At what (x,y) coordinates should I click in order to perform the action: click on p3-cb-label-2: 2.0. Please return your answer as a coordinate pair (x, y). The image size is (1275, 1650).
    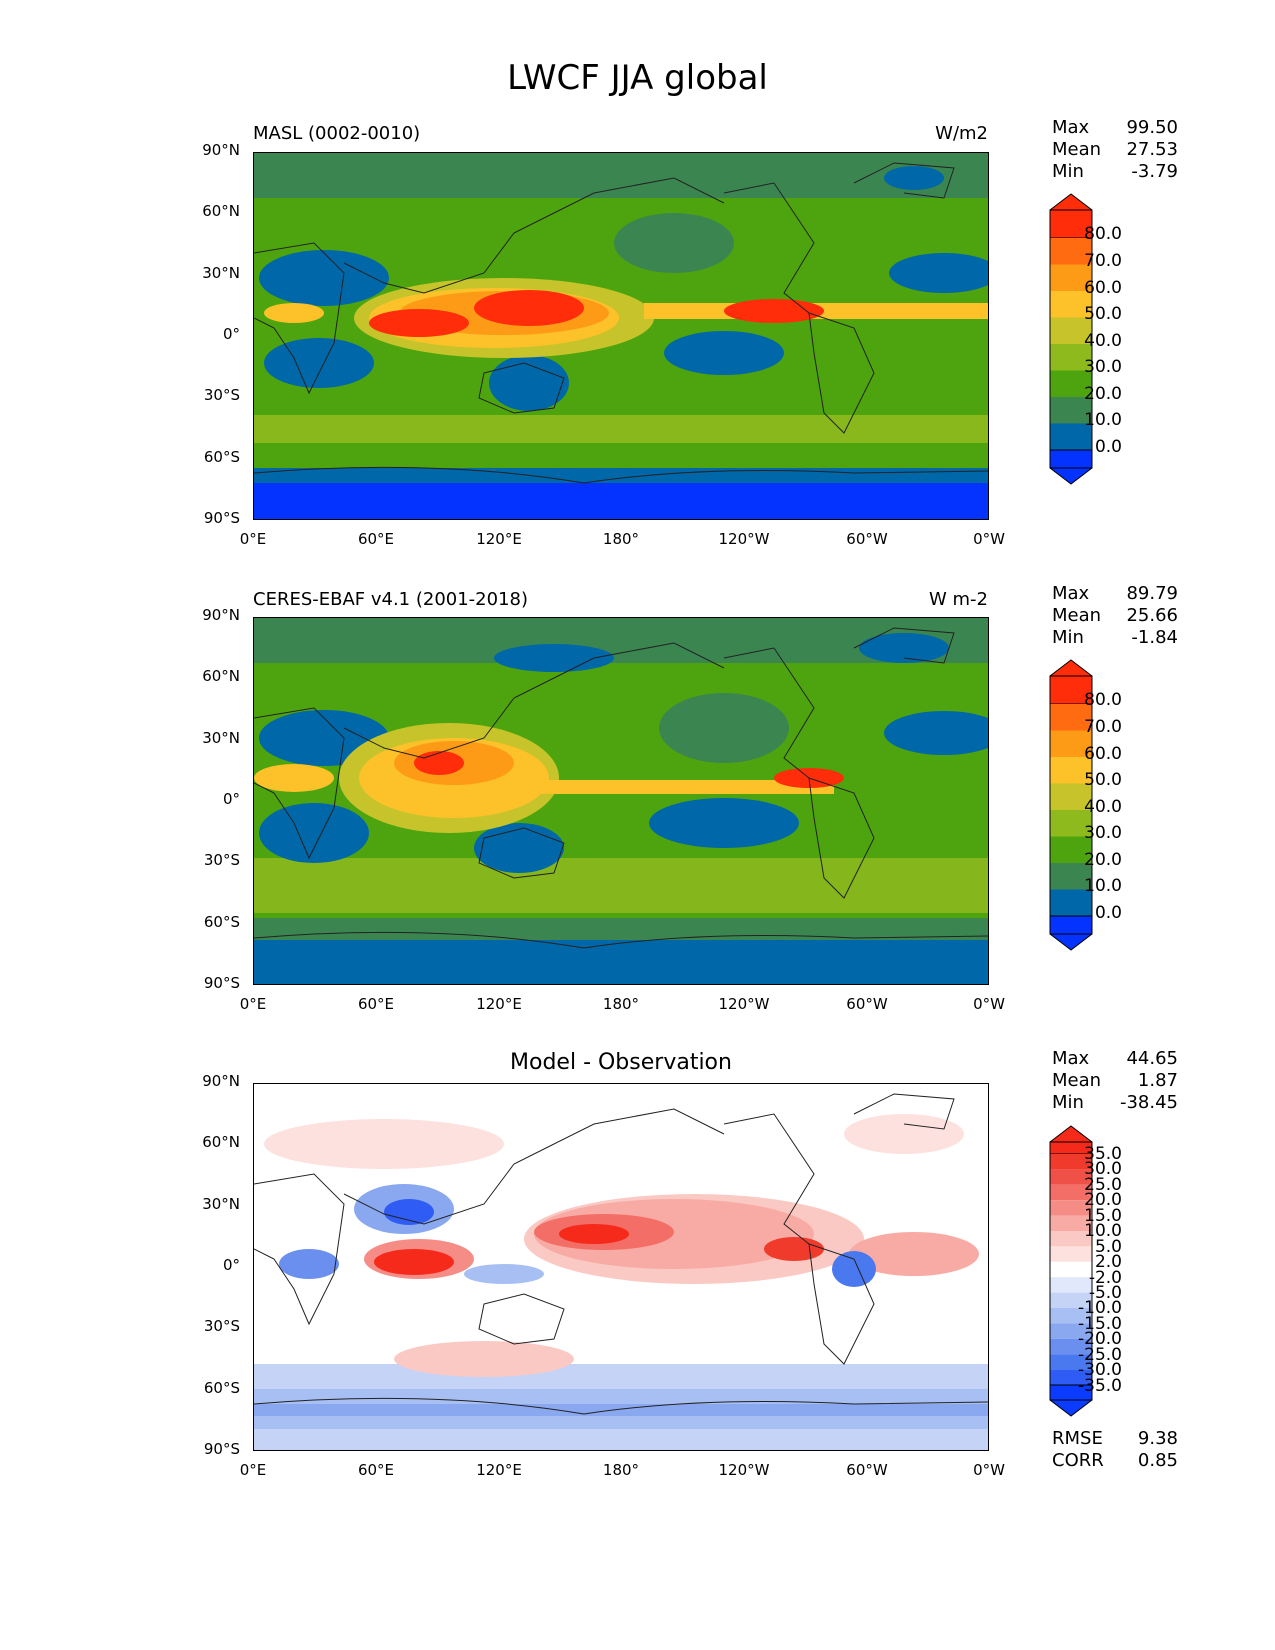
    Looking at the image, I should click on (1108, 1262).